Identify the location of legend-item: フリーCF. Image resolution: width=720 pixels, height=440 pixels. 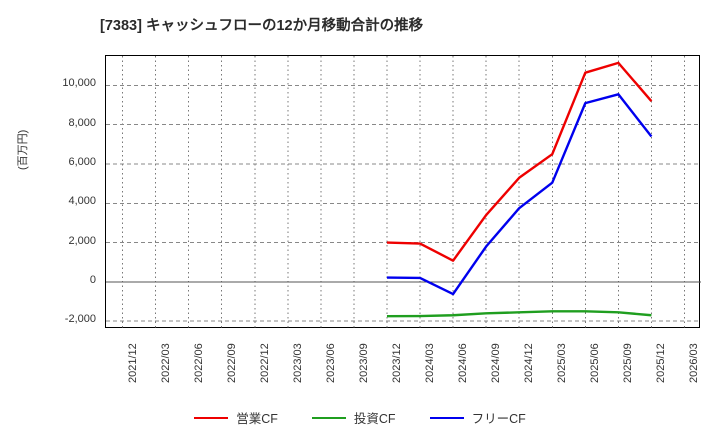
(477, 417).